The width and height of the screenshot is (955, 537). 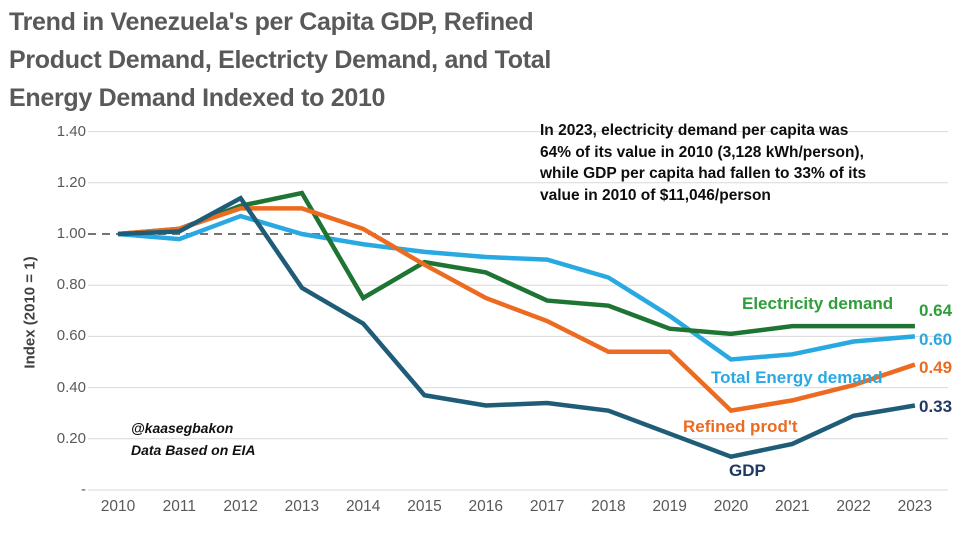 I want to click on end-value-gdp: 0.33, so click(x=936, y=406).